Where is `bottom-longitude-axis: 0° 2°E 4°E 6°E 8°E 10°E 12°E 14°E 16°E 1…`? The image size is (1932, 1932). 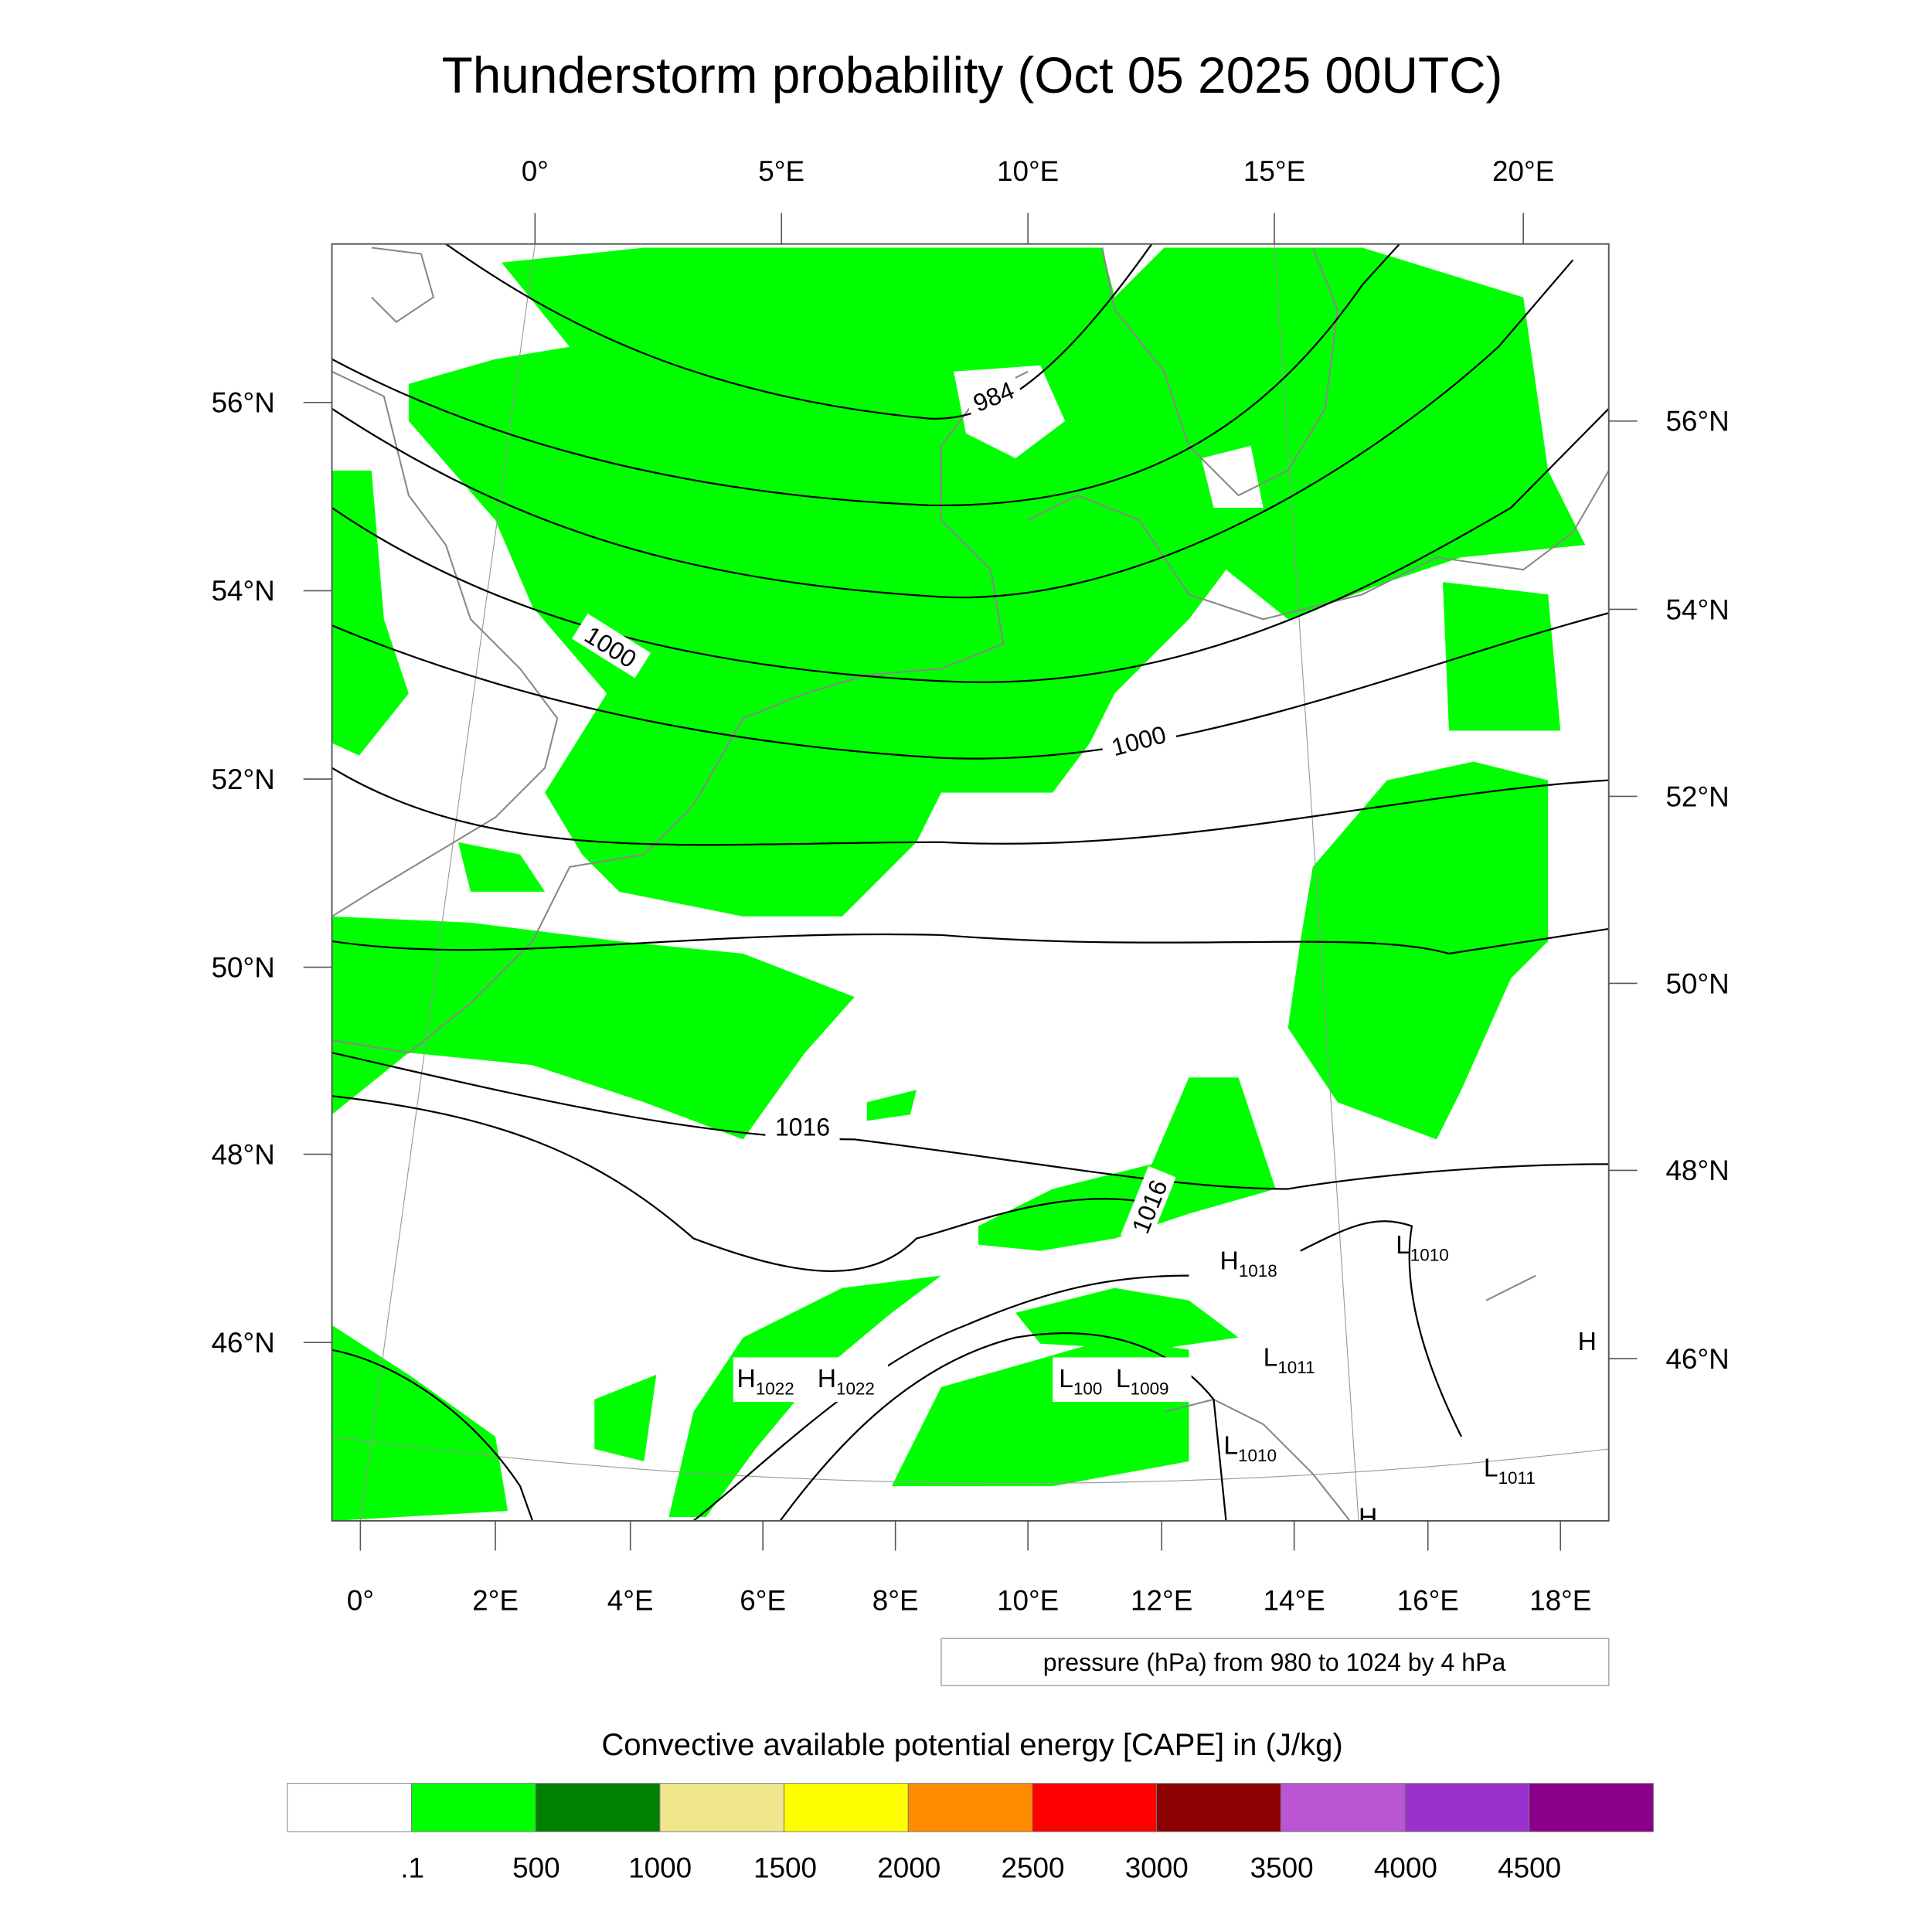
bottom-longitude-axis: 0° 2°E 4°E 6°E 8°E 10°E 12°E 14°E 16°E 1… is located at coordinates (969, 1568).